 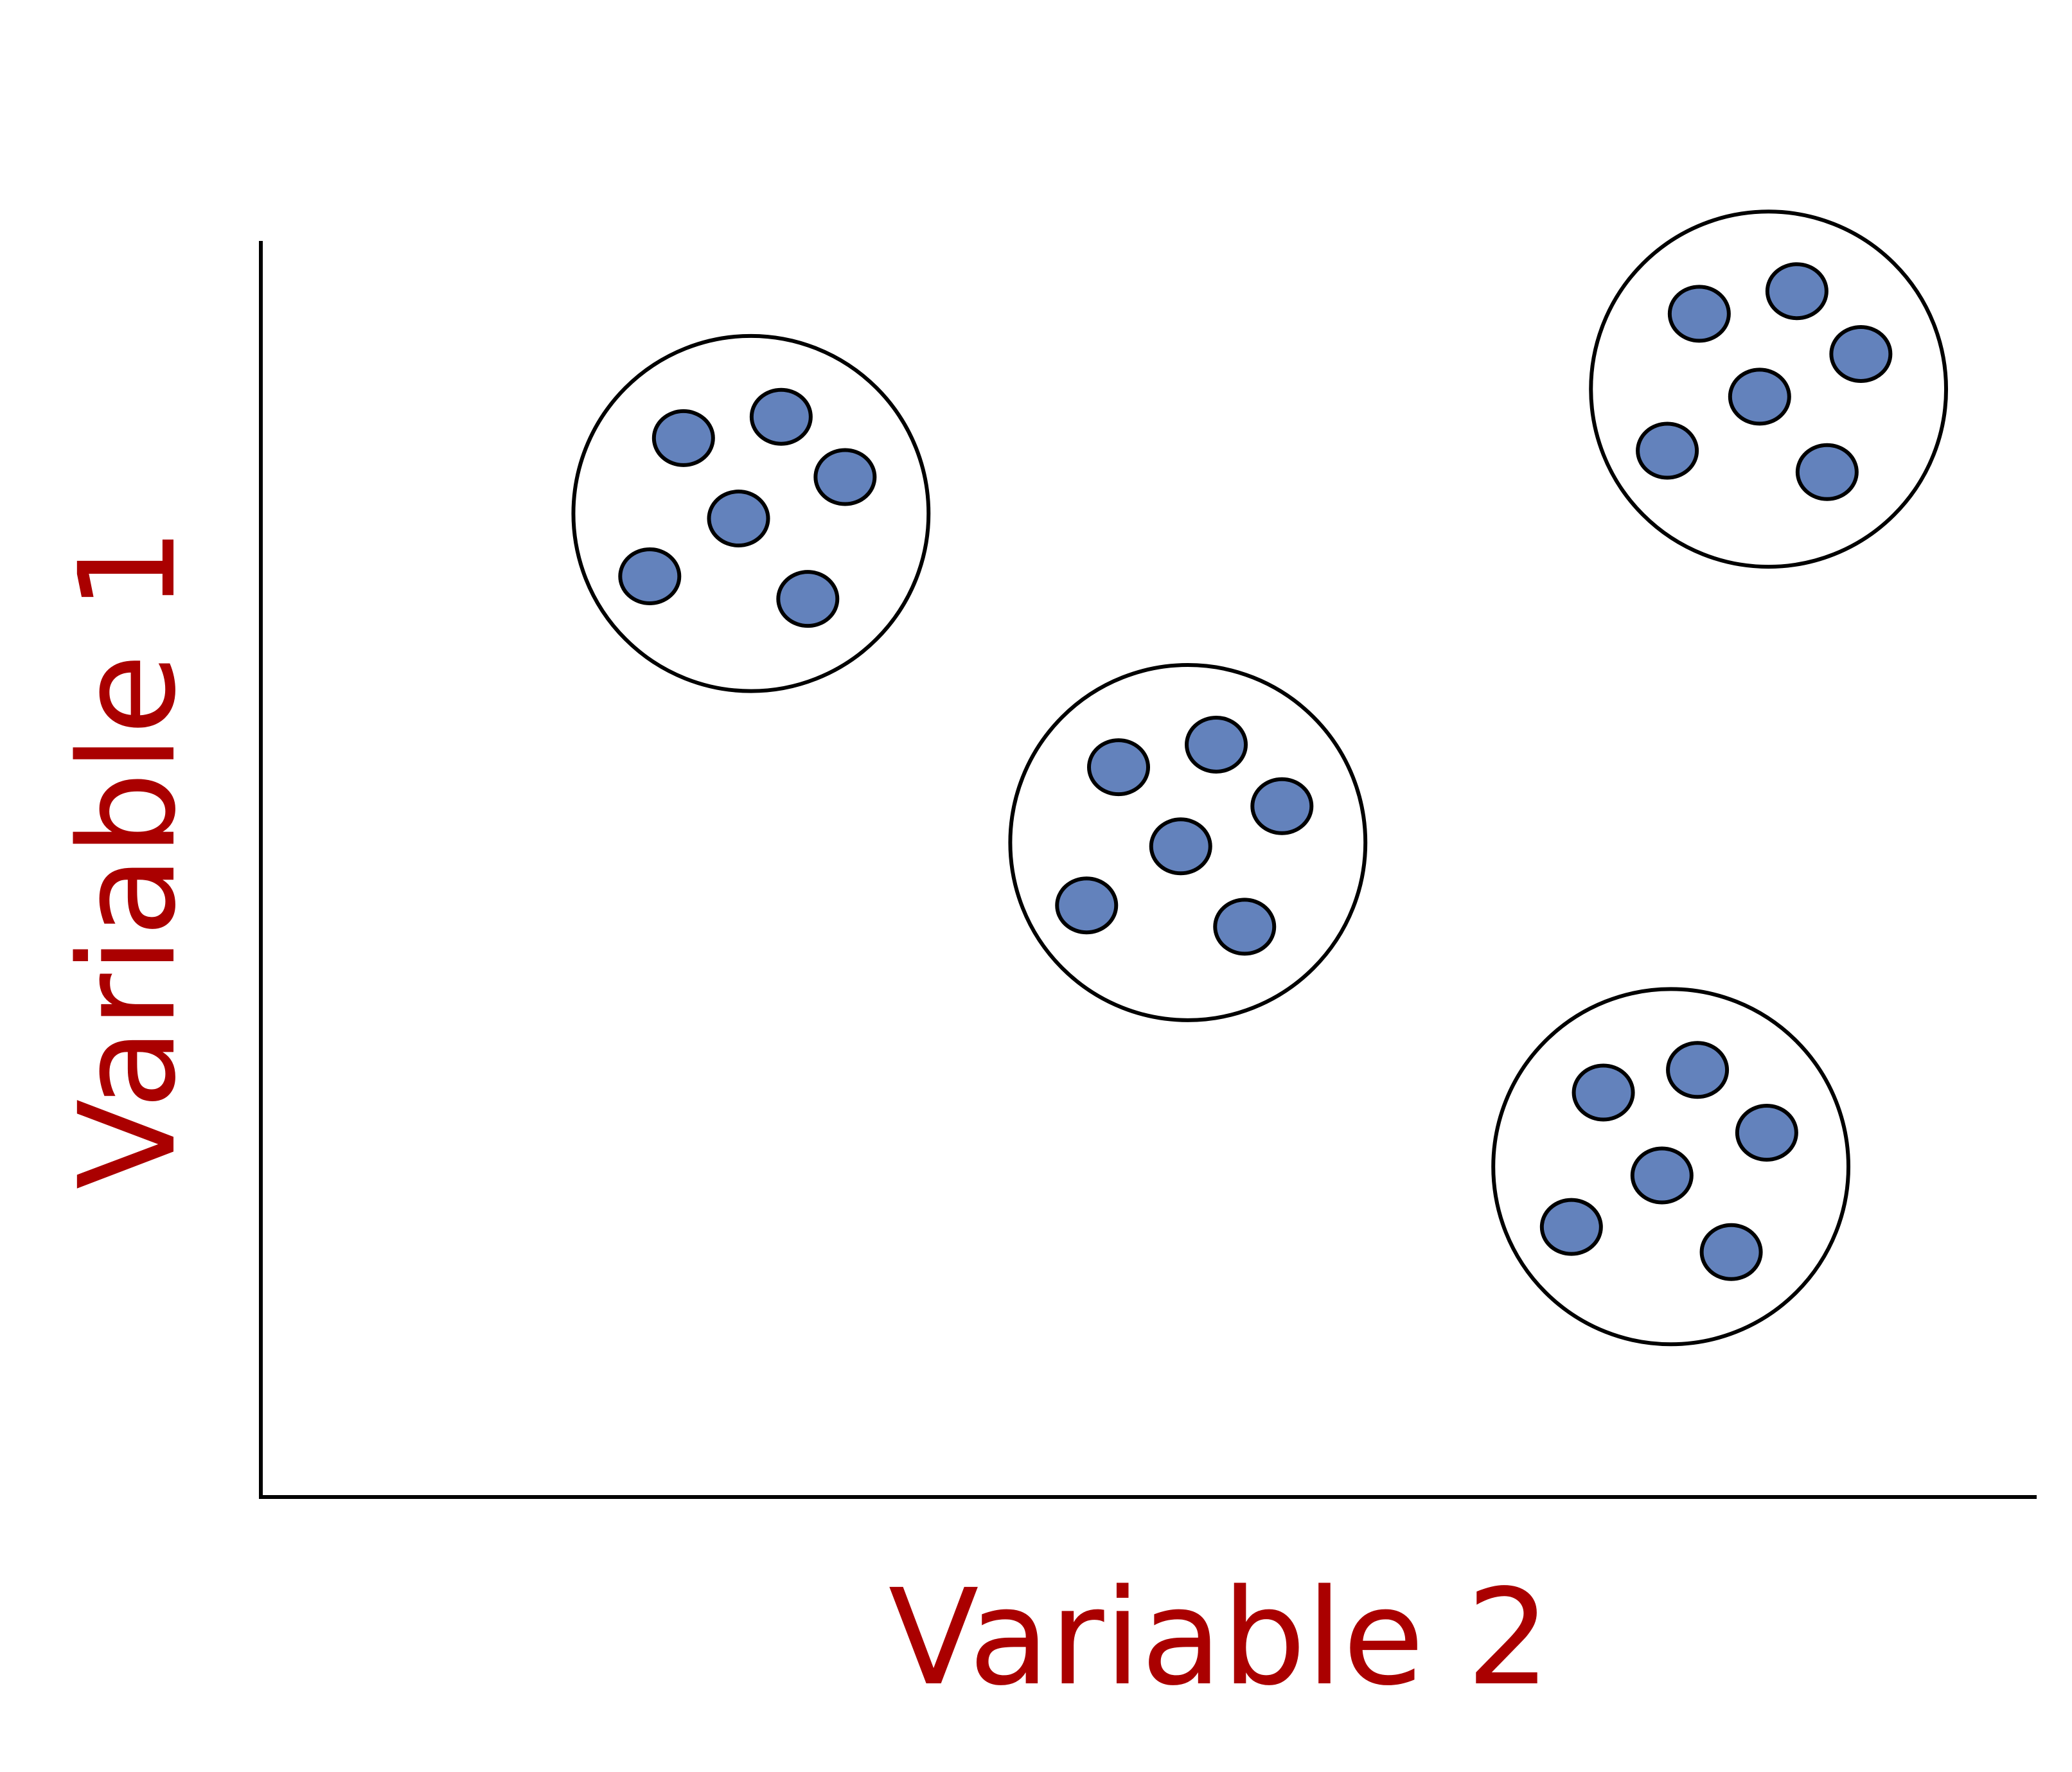 I want to click on x-axis-label: Variable 2, so click(x=1220, y=1638).